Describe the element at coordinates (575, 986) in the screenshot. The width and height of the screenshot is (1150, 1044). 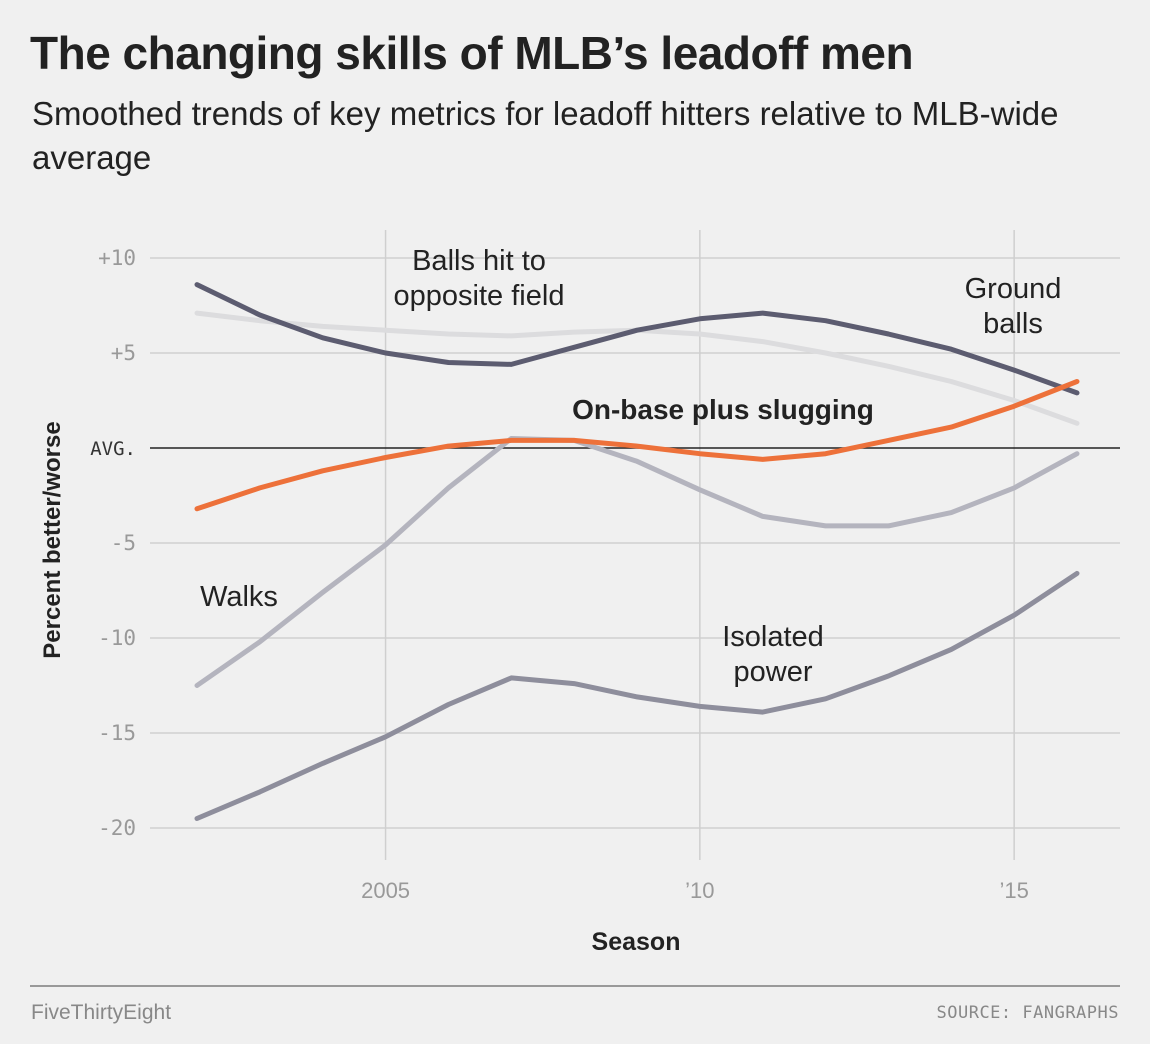
I see `footer-divider` at that location.